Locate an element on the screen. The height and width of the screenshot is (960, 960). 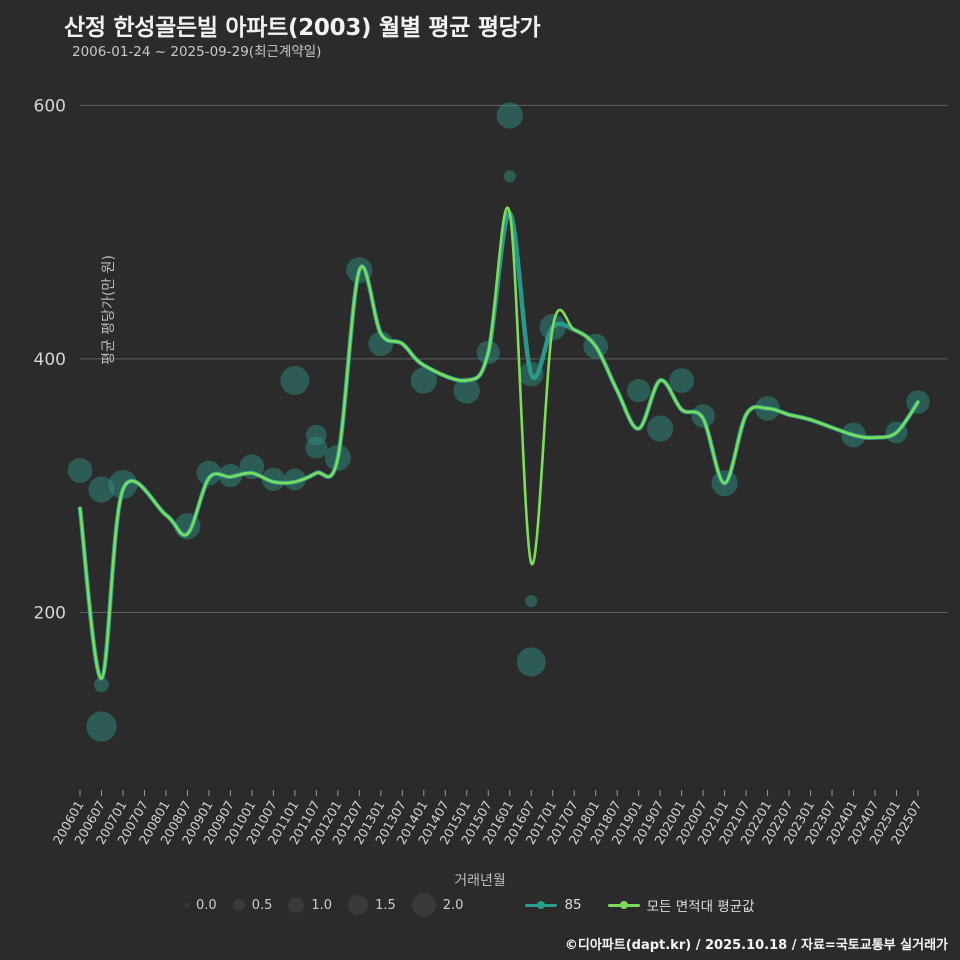
legend-items: 0.0 0.5 1.0 1.5 2.0 85 모든 면적대 평균값 is located at coordinates (479, 905).